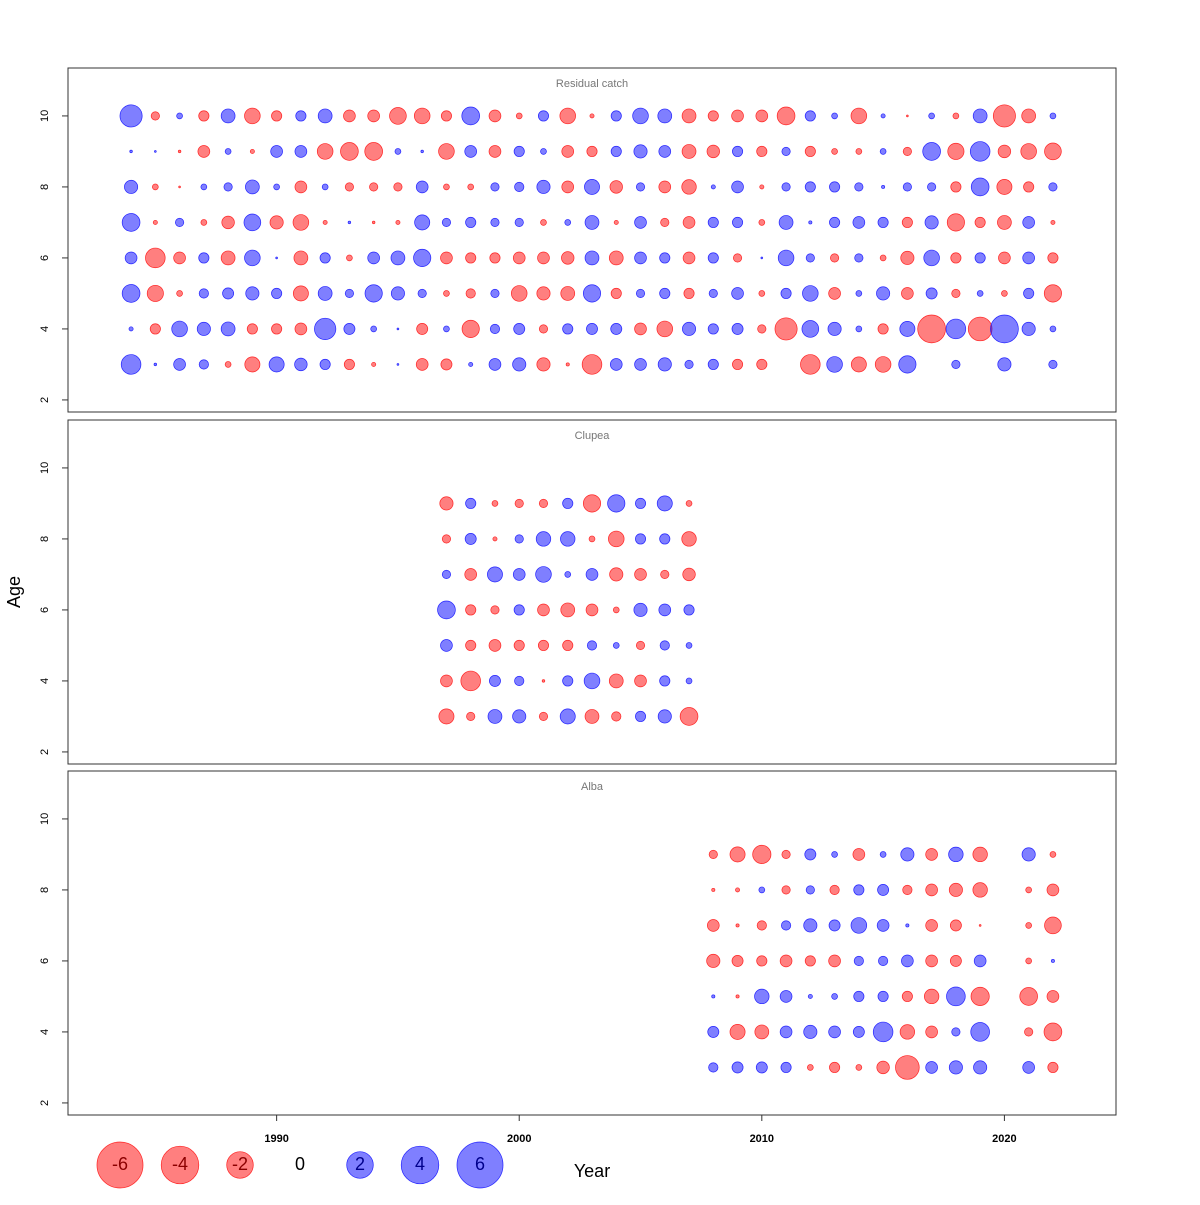 Image resolution: width=1200 pixels, height=1205 pixels. What do you see at coordinates (592, 84) in the screenshot?
I see `panel-title: Residual catch` at bounding box center [592, 84].